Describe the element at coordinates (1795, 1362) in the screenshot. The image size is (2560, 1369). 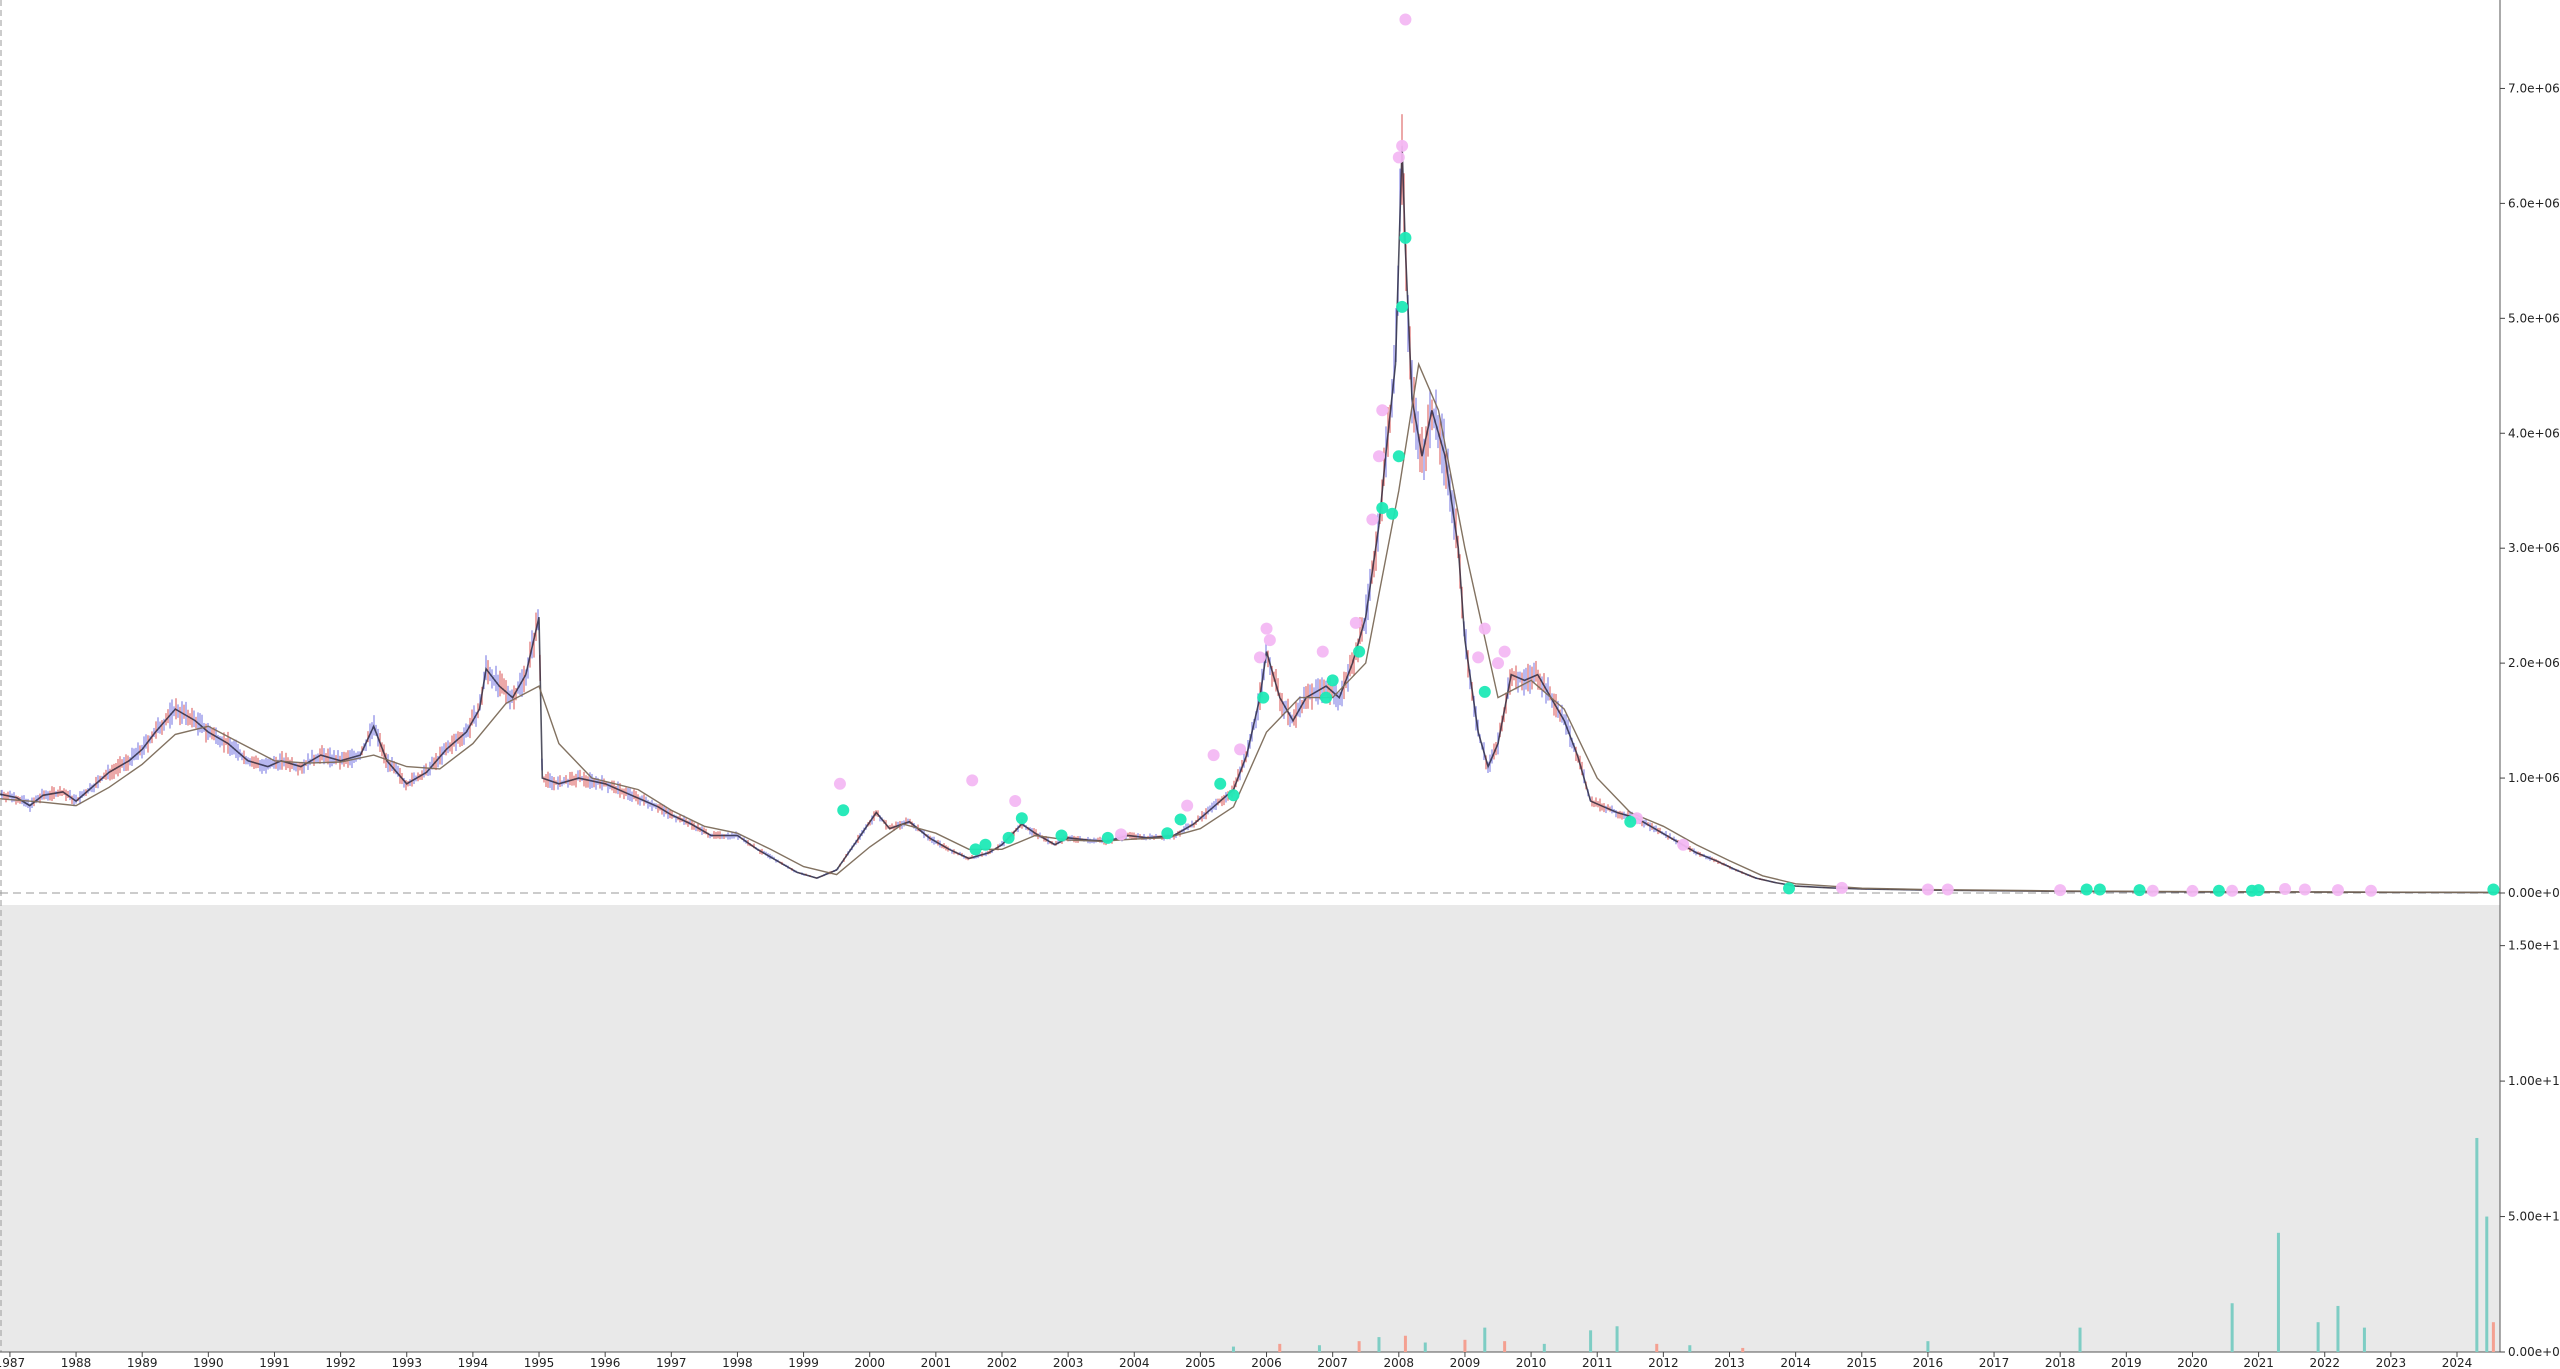
I see `x-tick-label: 2014` at that location.